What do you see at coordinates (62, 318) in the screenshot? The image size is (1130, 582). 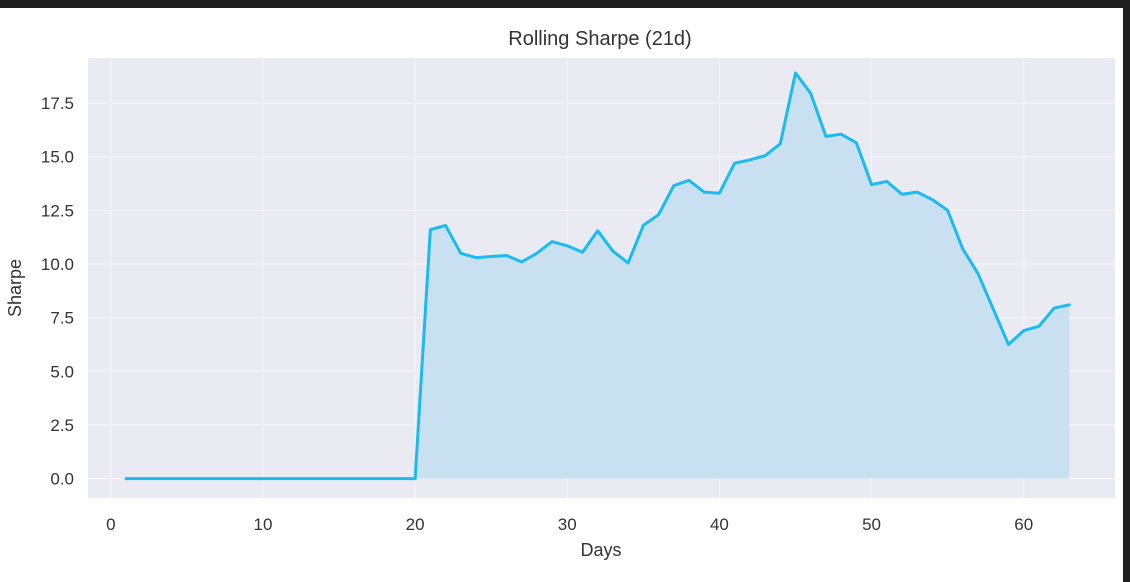 I see `y-tick-label: 7.5` at bounding box center [62, 318].